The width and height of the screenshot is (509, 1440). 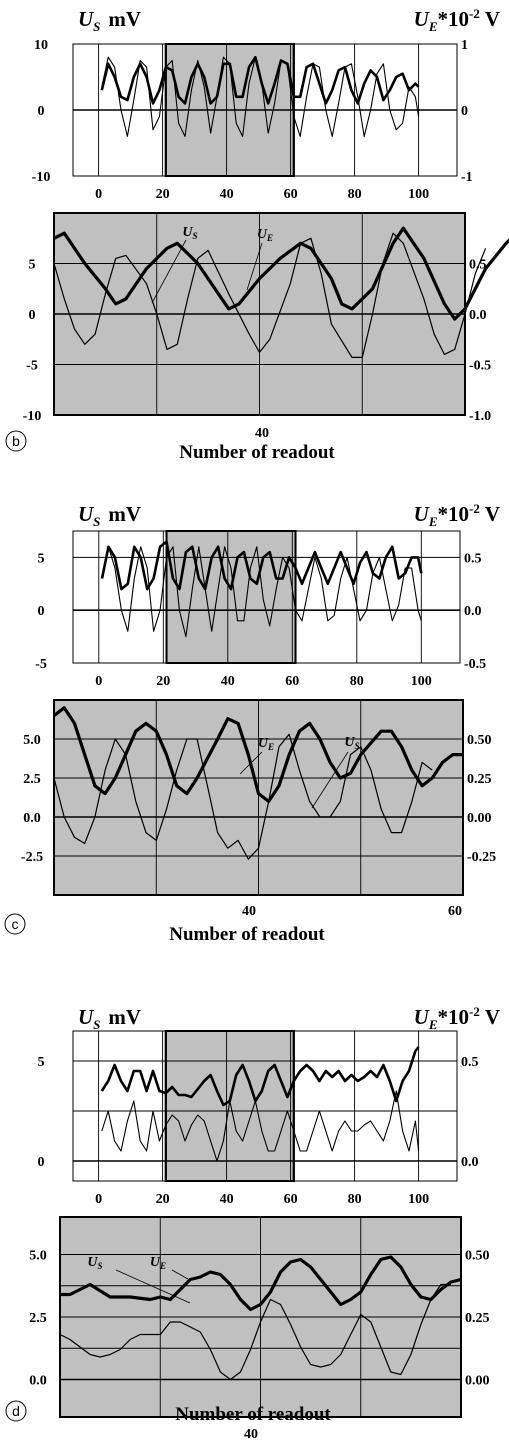 I want to click on overview-y-tick-left: 10, so click(x=41, y=45).